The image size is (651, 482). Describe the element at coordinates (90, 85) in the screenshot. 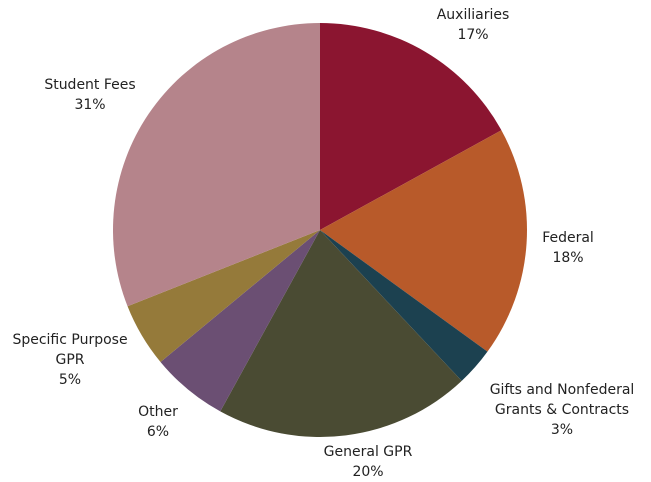

I see `category-label: Student Fees` at that location.